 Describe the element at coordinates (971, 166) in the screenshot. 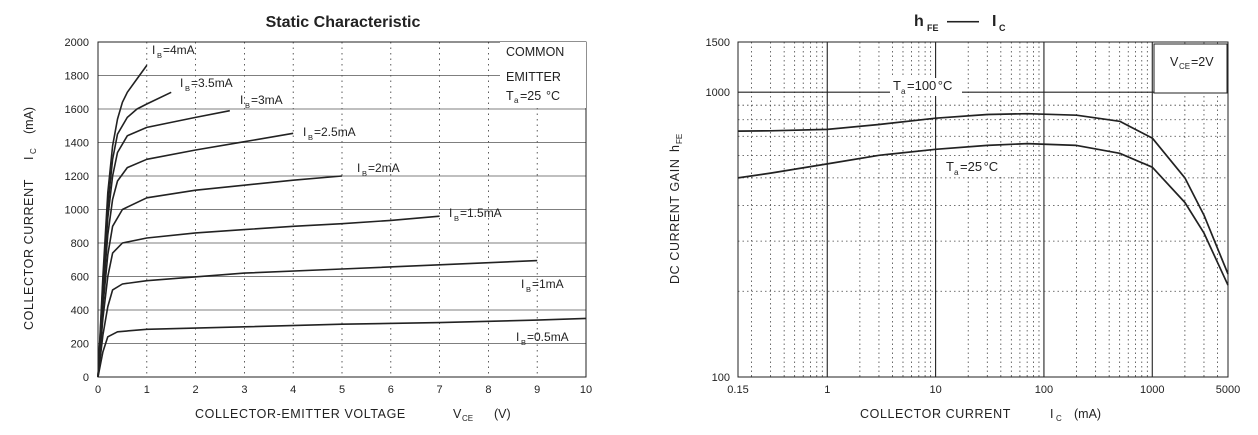

I see `curve-label-value: =25` at that location.